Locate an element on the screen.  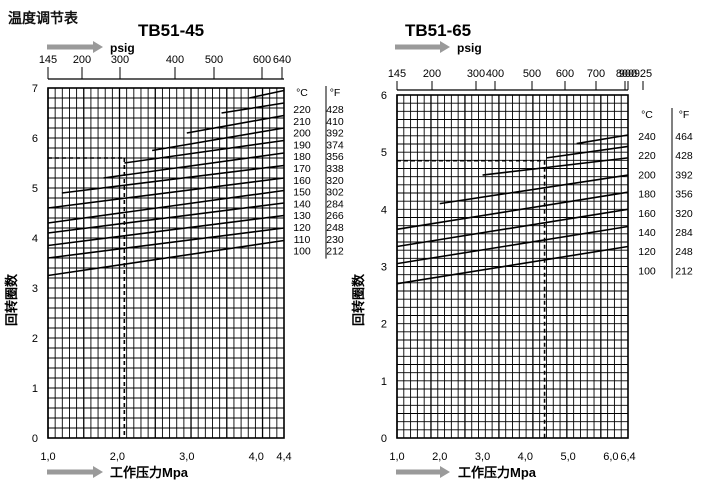
temp-table-f-value: 212 is located at coordinates (335, 252).